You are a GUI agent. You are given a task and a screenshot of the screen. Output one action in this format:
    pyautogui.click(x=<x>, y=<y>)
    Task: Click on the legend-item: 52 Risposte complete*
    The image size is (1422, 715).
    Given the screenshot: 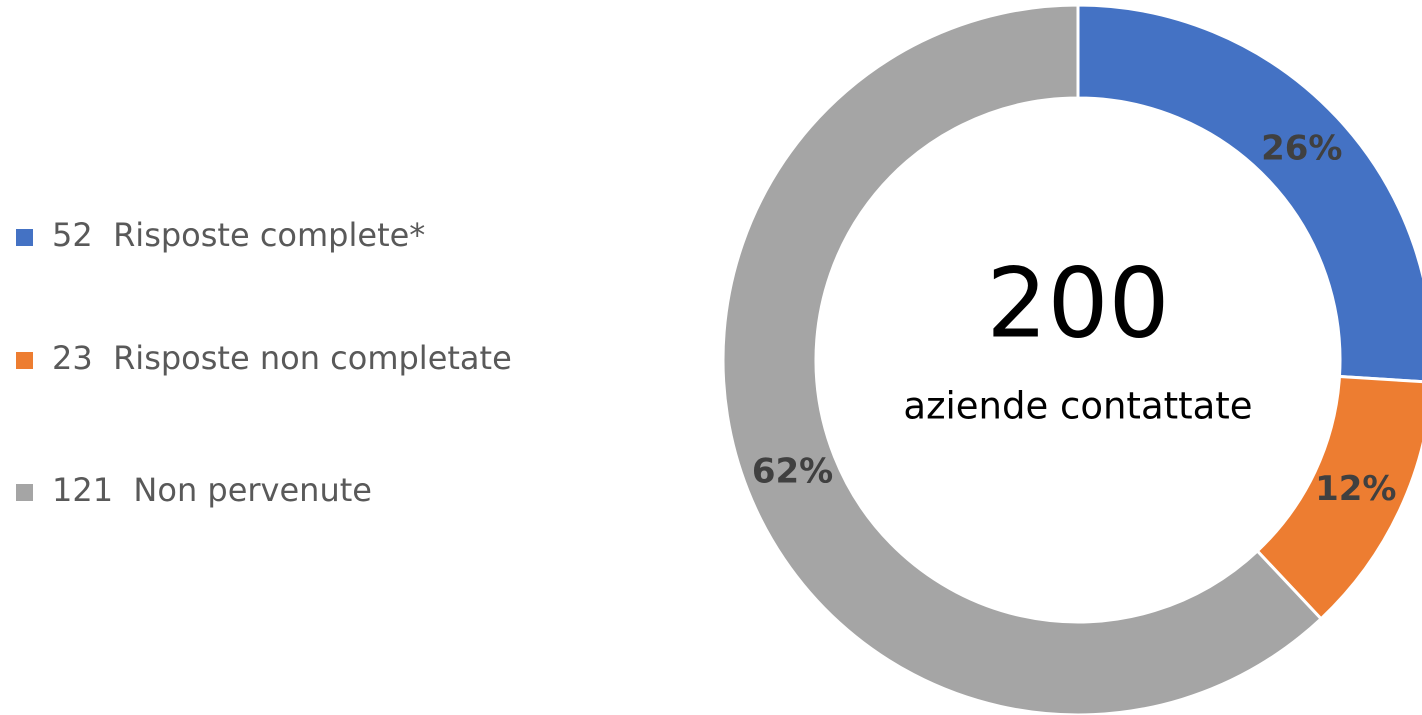 What is the action you would take?
    pyautogui.click(x=220, y=235)
    